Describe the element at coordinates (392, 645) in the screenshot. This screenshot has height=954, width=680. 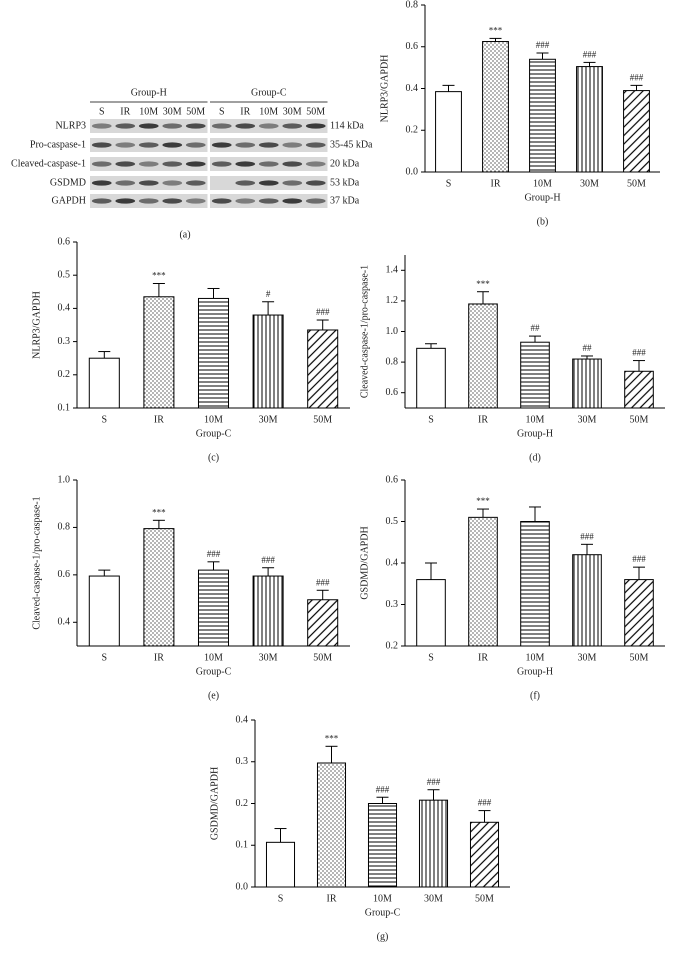
I see `y-tick-label: 0.2` at that location.